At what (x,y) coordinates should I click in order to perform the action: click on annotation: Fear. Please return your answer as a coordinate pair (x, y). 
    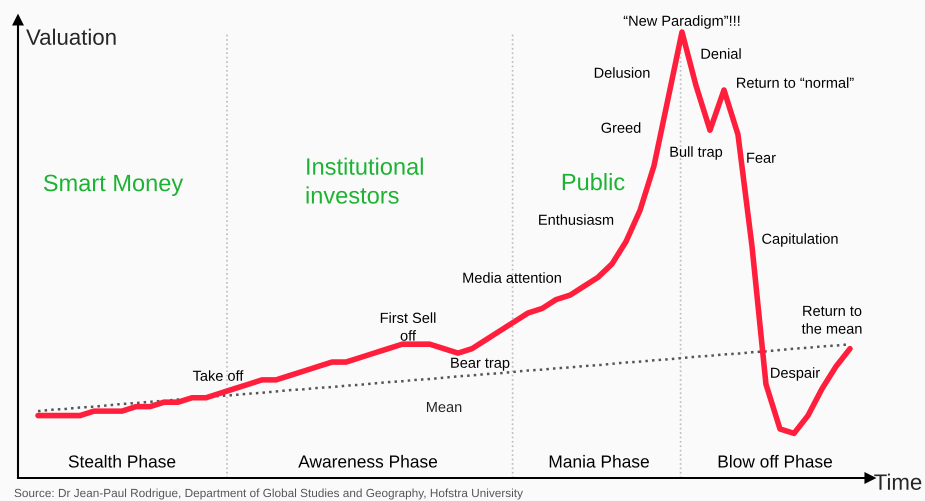
    Looking at the image, I should click on (761, 157).